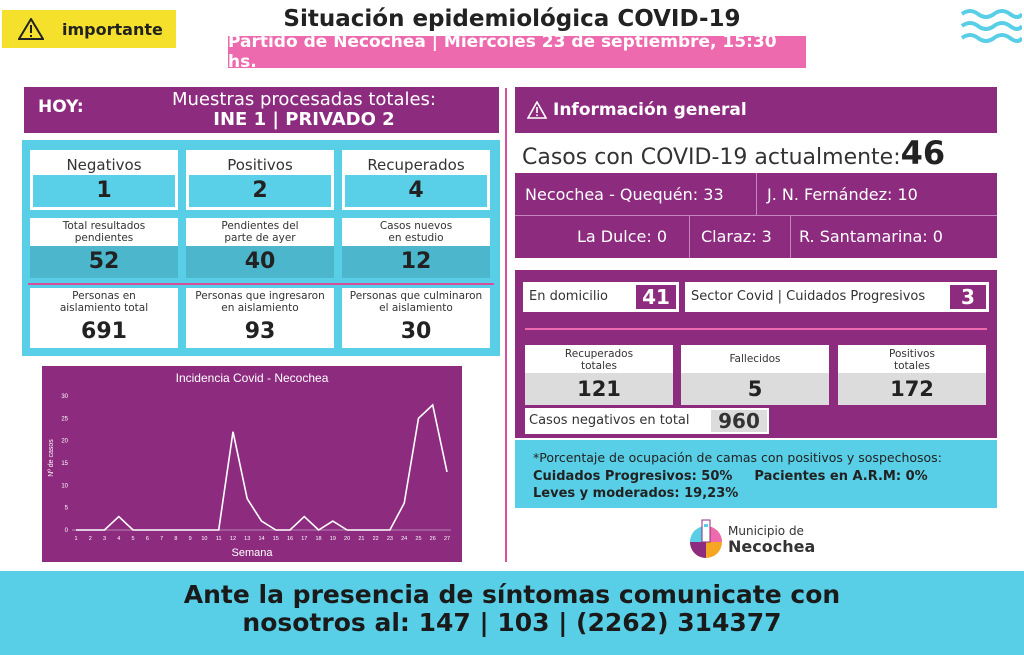 The height and width of the screenshot is (655, 1024). I want to click on beds-leves: Leves y moderados: 19,23%, so click(636, 493).